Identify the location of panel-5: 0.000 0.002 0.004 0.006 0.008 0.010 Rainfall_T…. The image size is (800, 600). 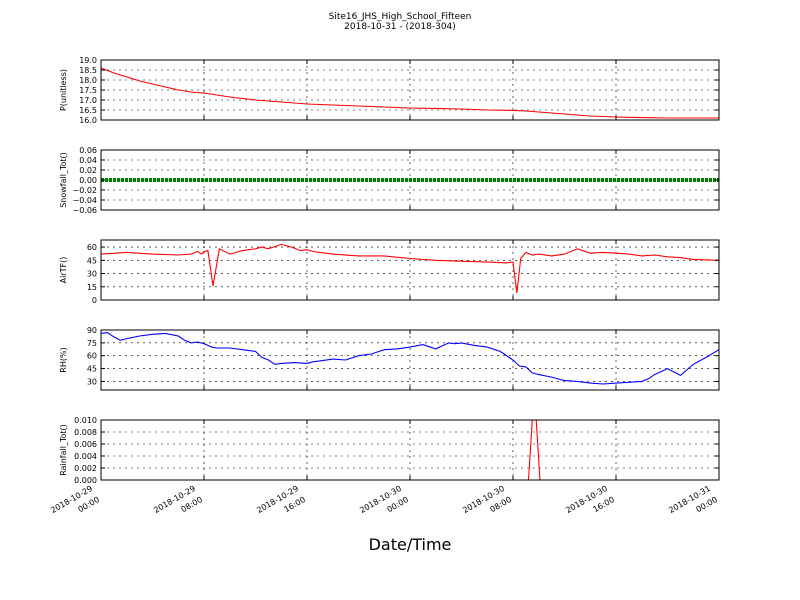
(389, 450).